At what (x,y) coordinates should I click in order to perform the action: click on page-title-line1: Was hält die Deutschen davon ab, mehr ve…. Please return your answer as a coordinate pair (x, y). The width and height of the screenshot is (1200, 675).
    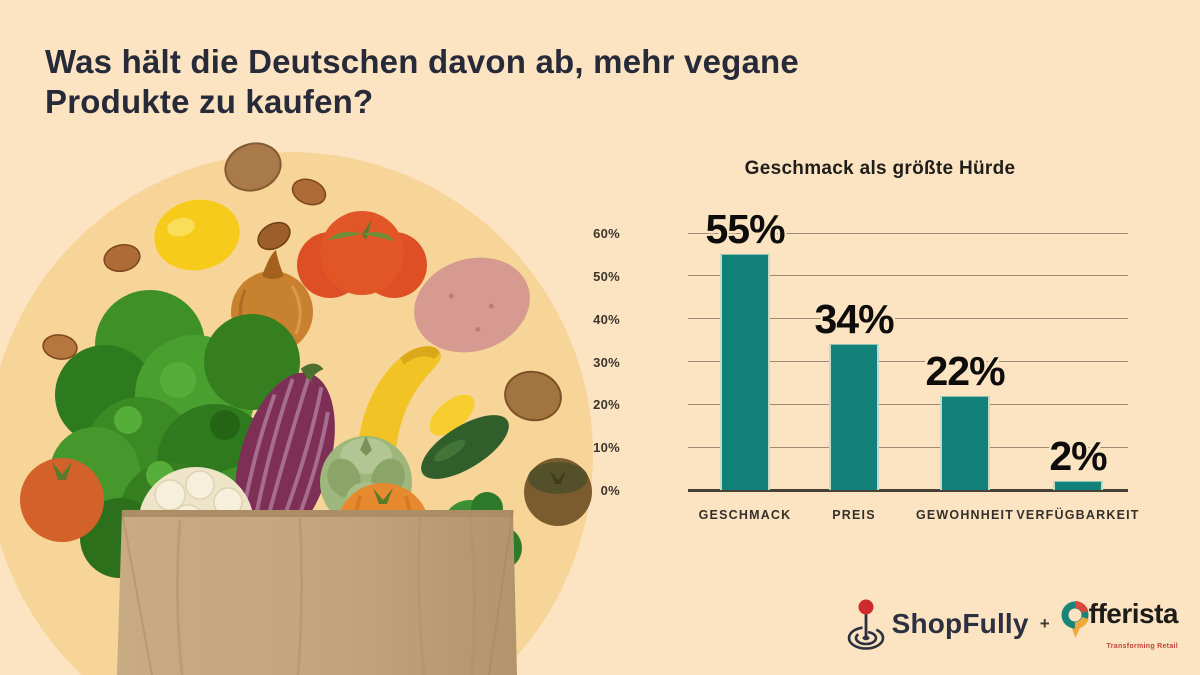
    Looking at the image, I should click on (422, 61).